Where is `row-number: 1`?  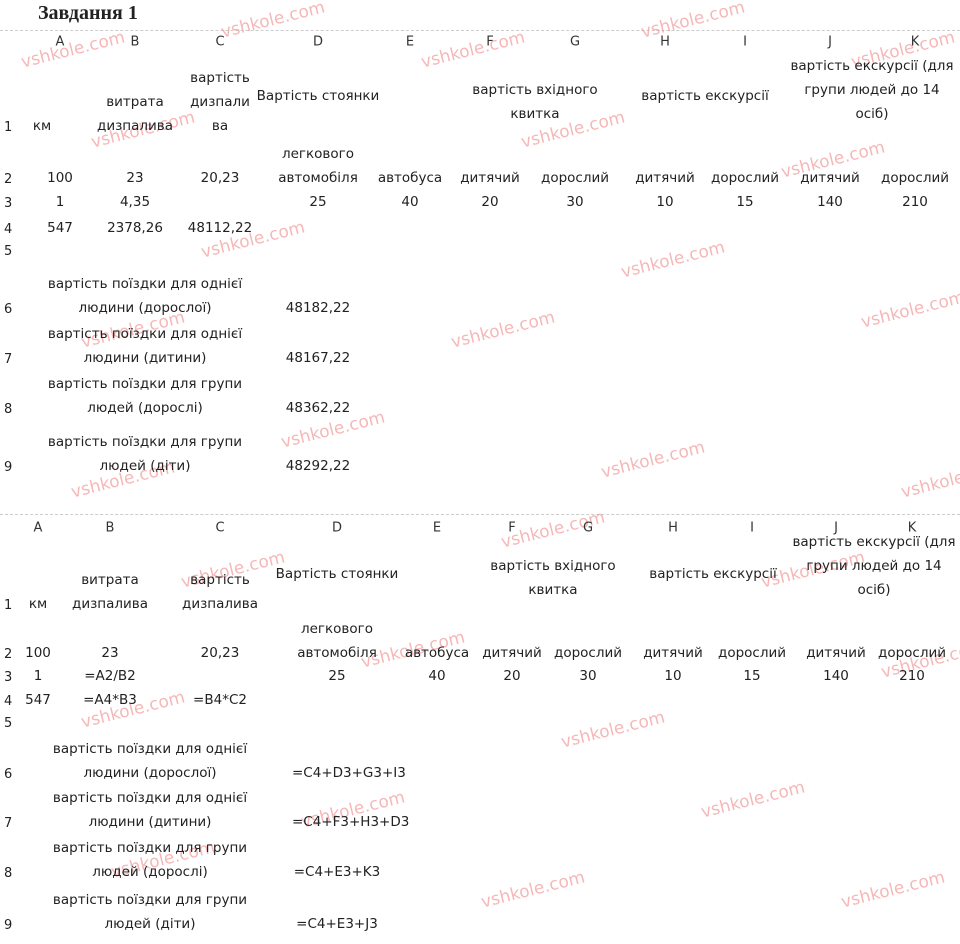 row-number: 1 is located at coordinates (8, 127).